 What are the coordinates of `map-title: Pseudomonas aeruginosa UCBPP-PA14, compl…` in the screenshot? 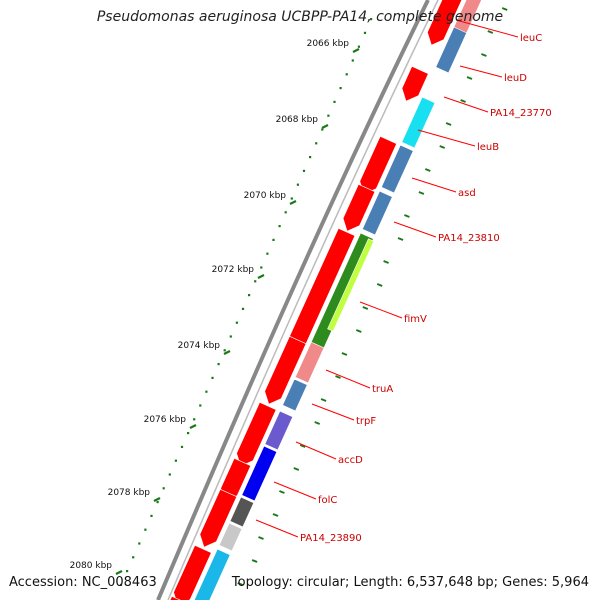 It's located at (300, 17).